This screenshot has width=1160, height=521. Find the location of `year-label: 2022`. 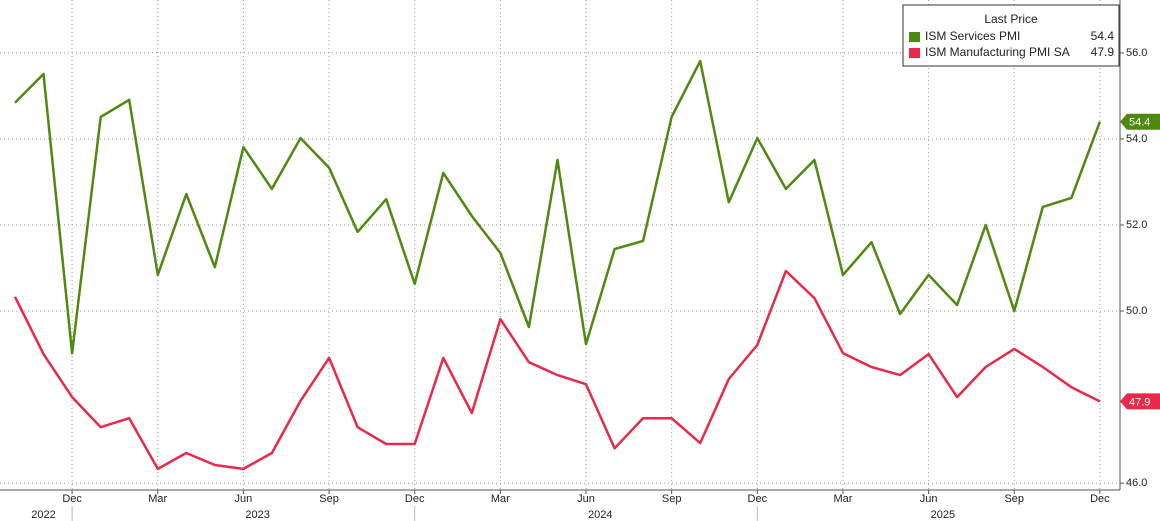

year-label: 2022 is located at coordinates (43, 515).